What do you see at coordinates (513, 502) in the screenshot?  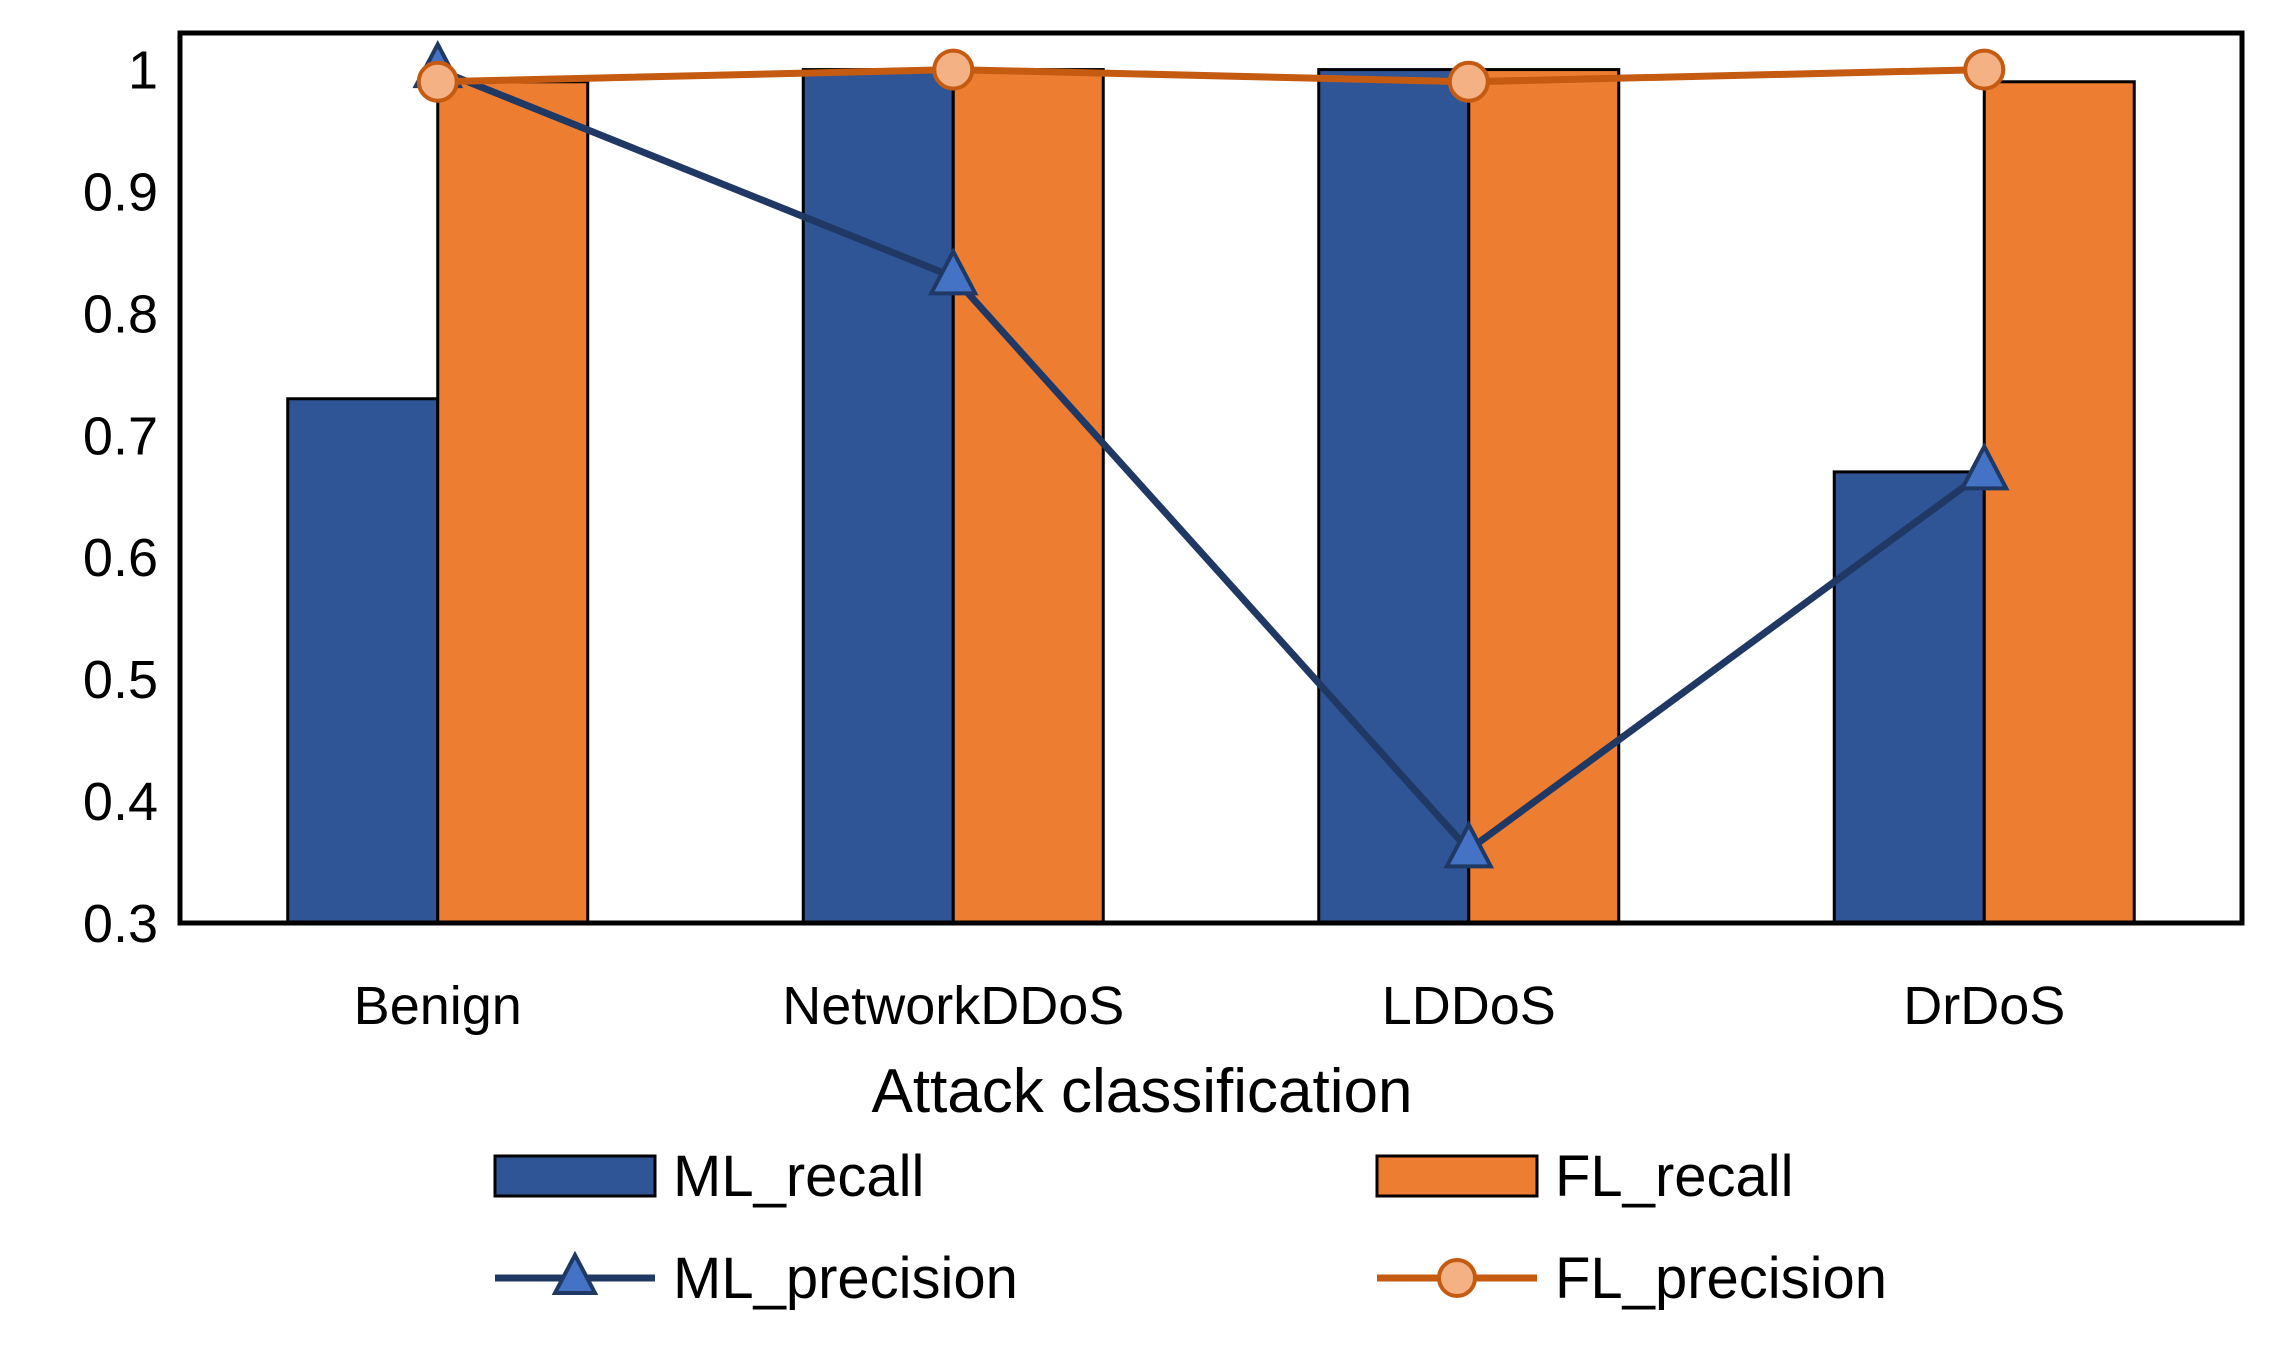 I see `bar-fl-recall-benign` at bounding box center [513, 502].